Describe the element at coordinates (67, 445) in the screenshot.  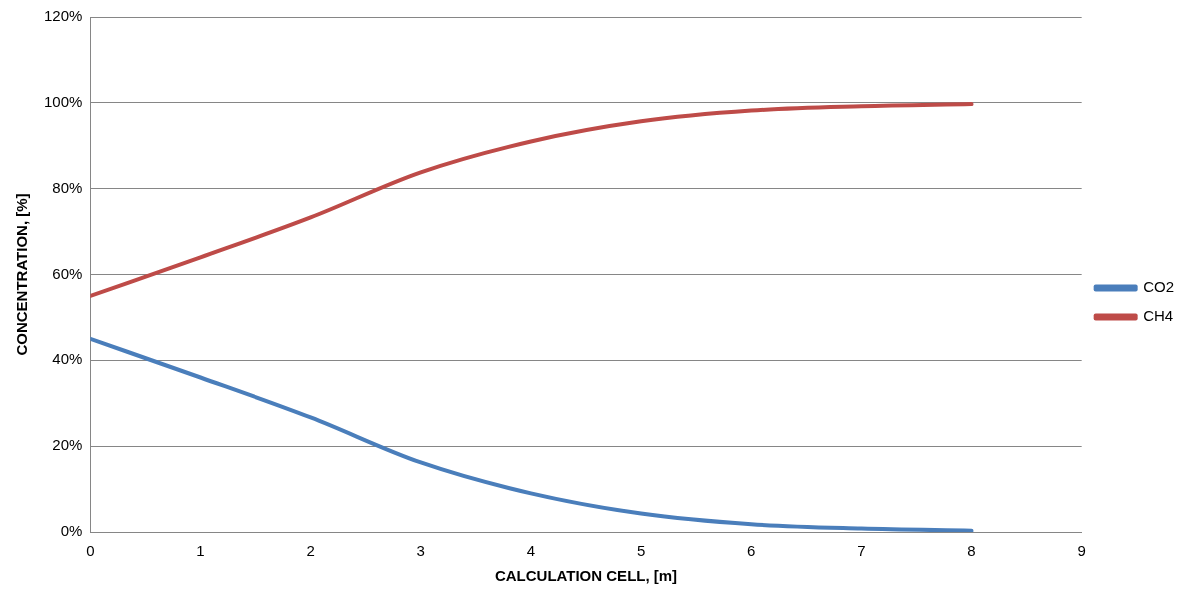
I see `y-tick-label: 20%` at that location.